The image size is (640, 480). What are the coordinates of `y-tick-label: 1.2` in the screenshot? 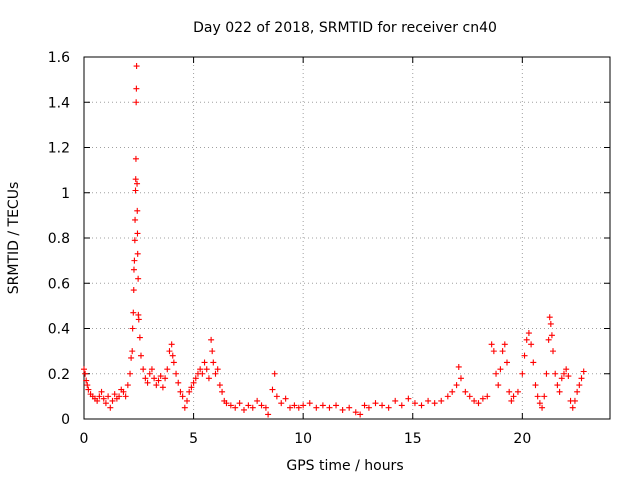 It's located at (59, 149).